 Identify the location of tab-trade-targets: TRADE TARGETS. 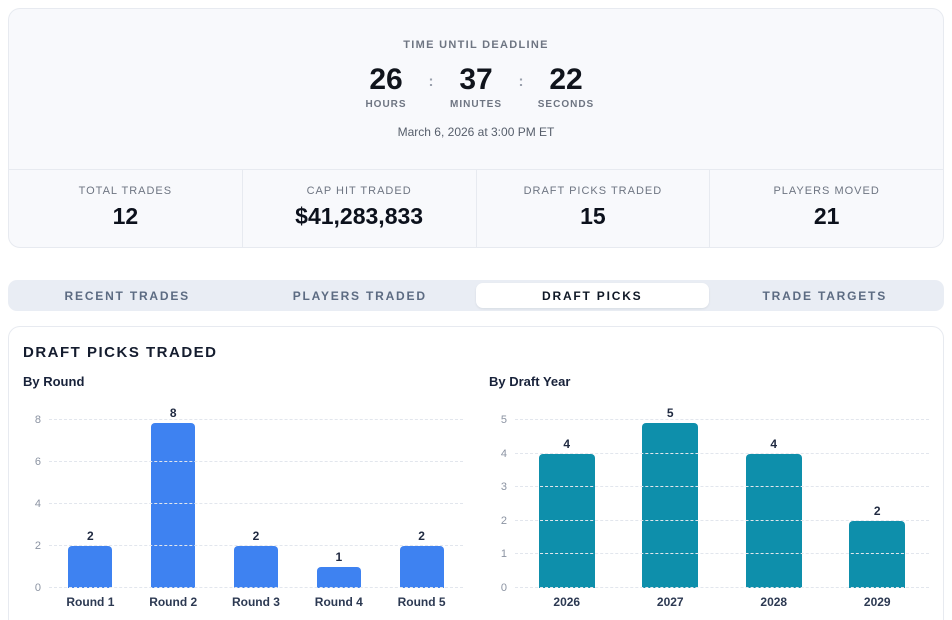
(824, 295).